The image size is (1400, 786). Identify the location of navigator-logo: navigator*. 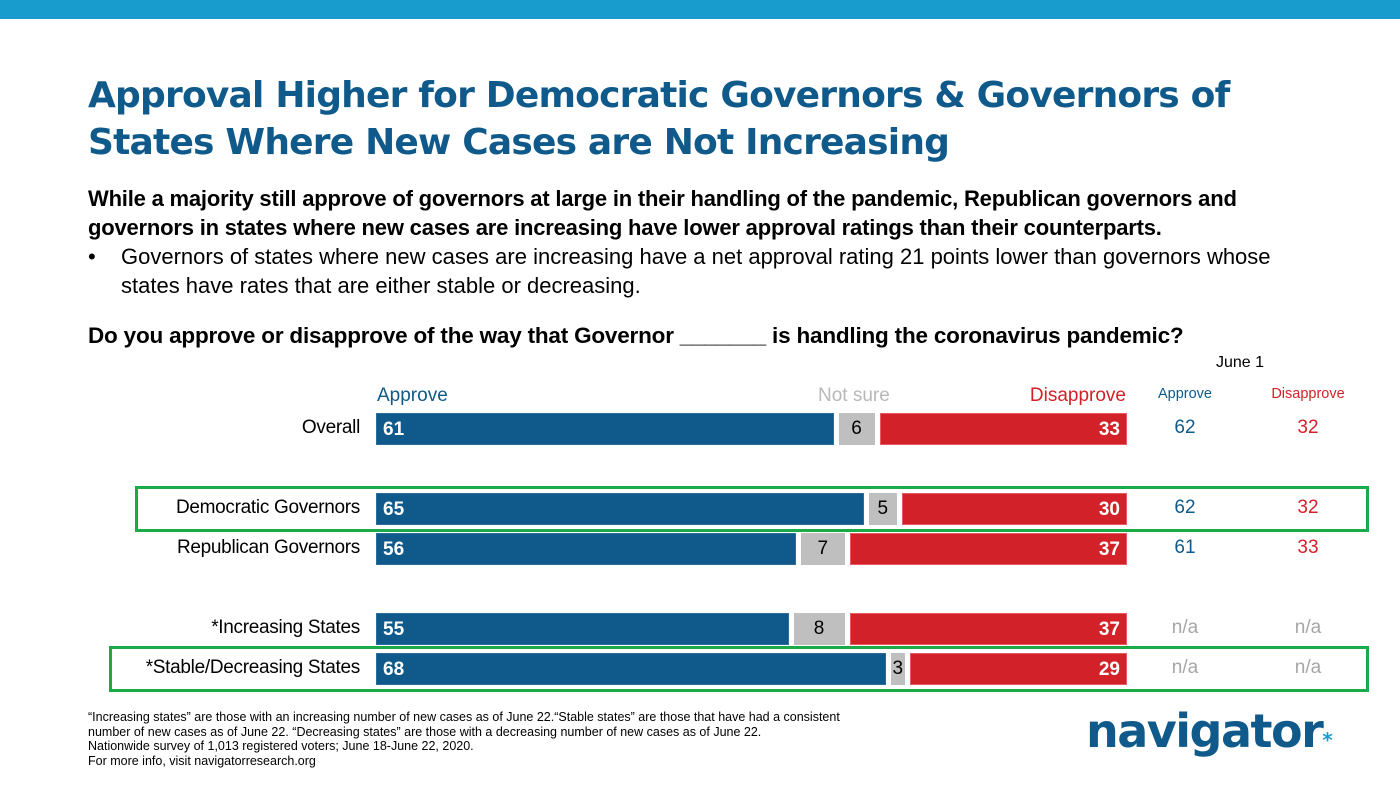
(1209, 731).